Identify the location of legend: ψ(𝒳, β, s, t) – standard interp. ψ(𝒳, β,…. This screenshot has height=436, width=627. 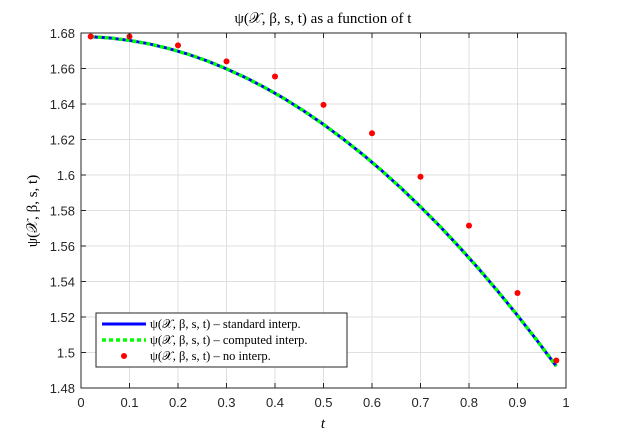
(221, 340).